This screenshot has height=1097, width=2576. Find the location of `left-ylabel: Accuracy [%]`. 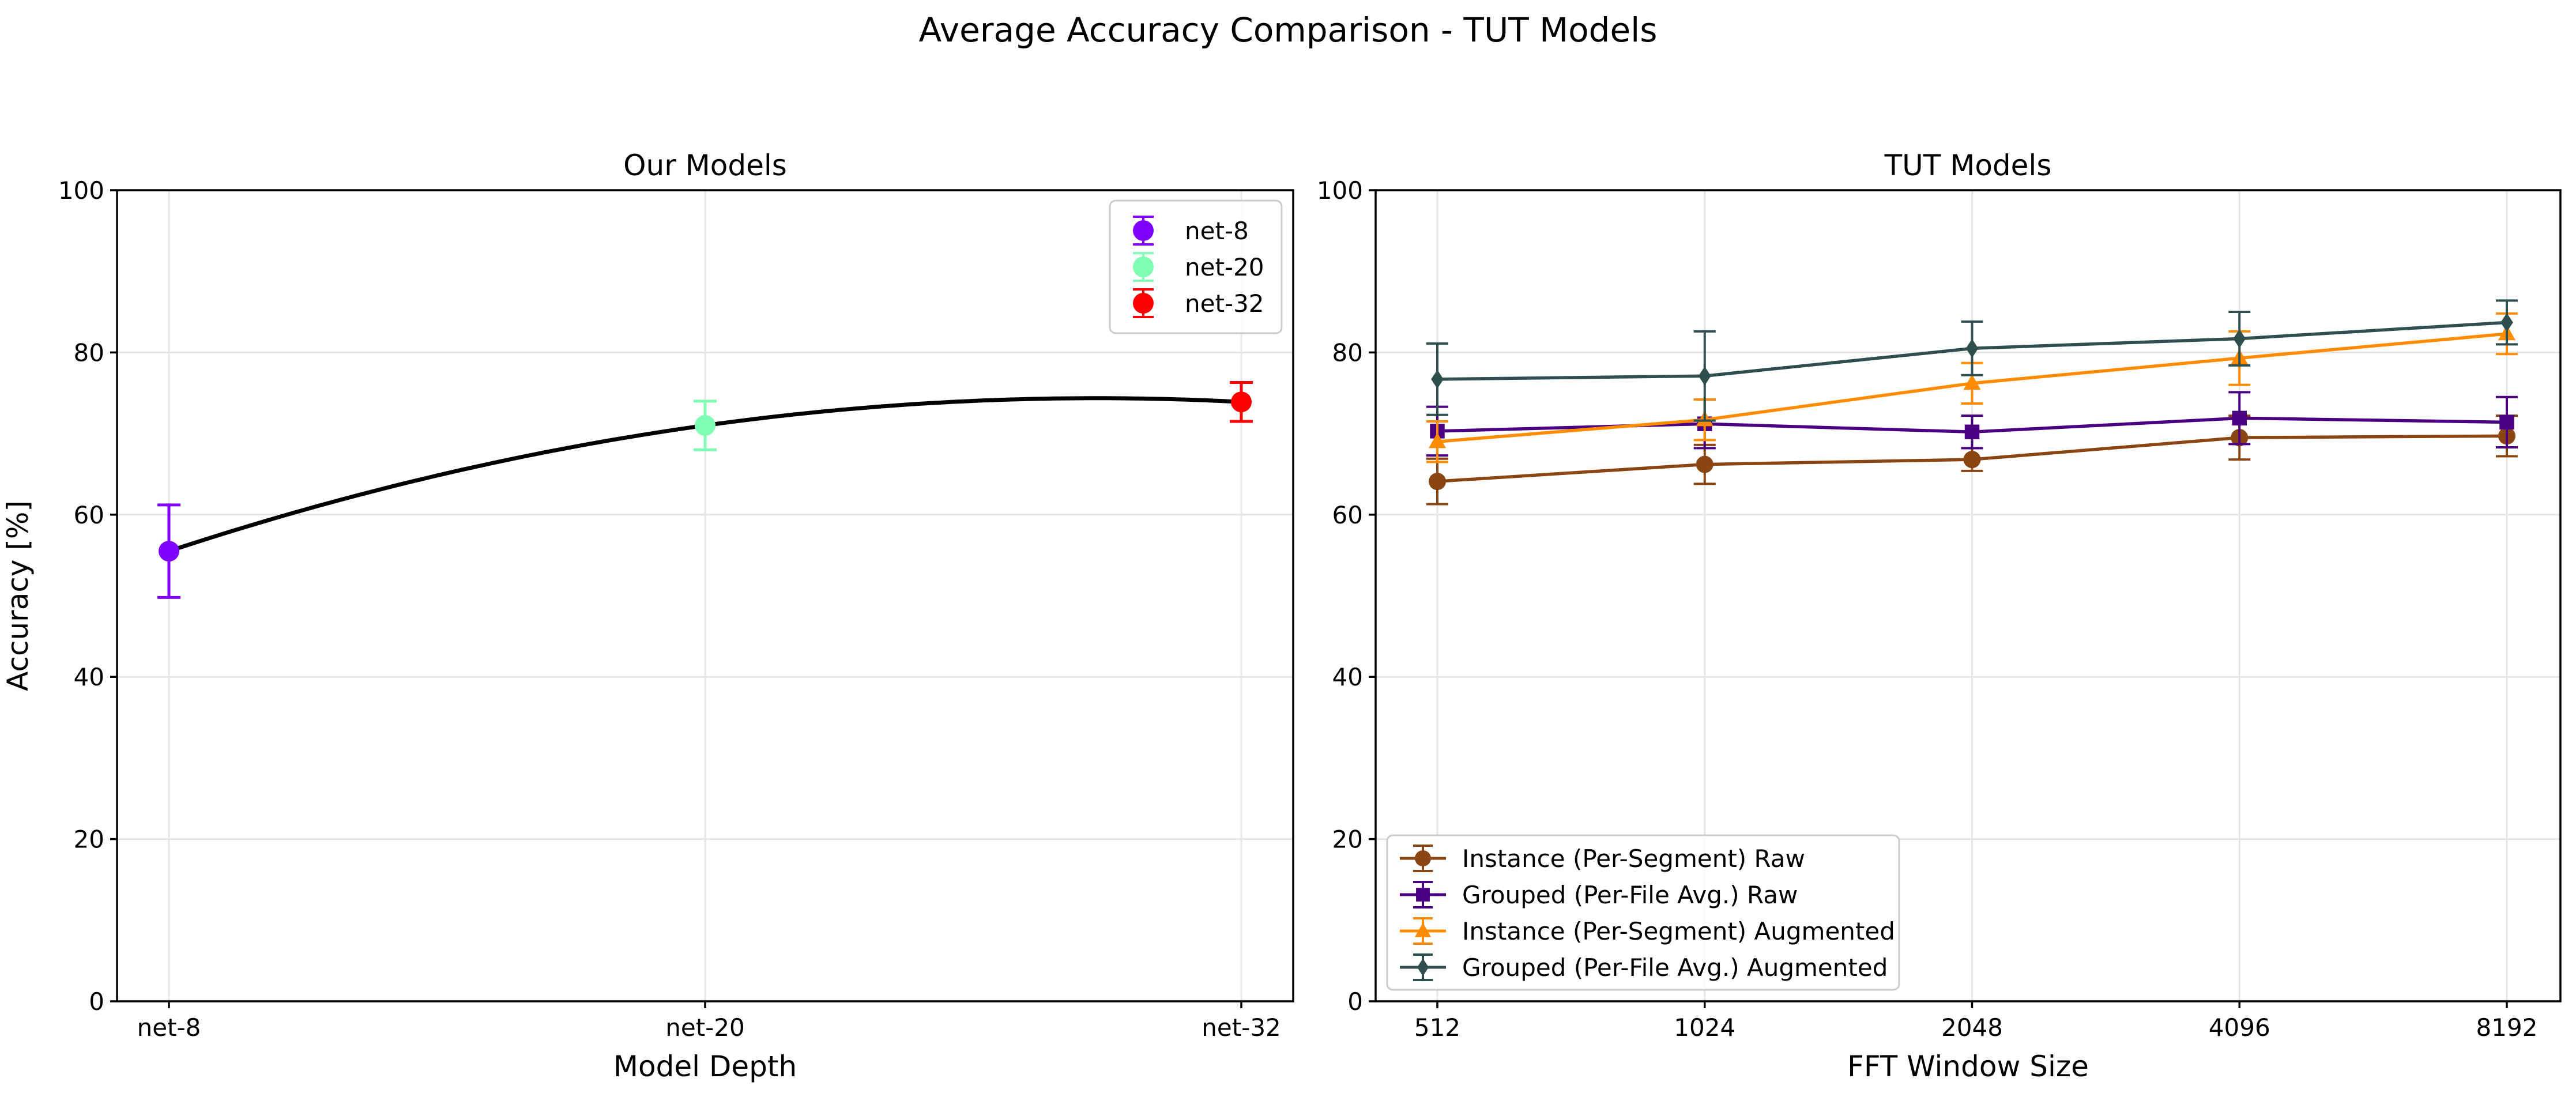

left-ylabel: Accuracy [%] is located at coordinates (18, 595).